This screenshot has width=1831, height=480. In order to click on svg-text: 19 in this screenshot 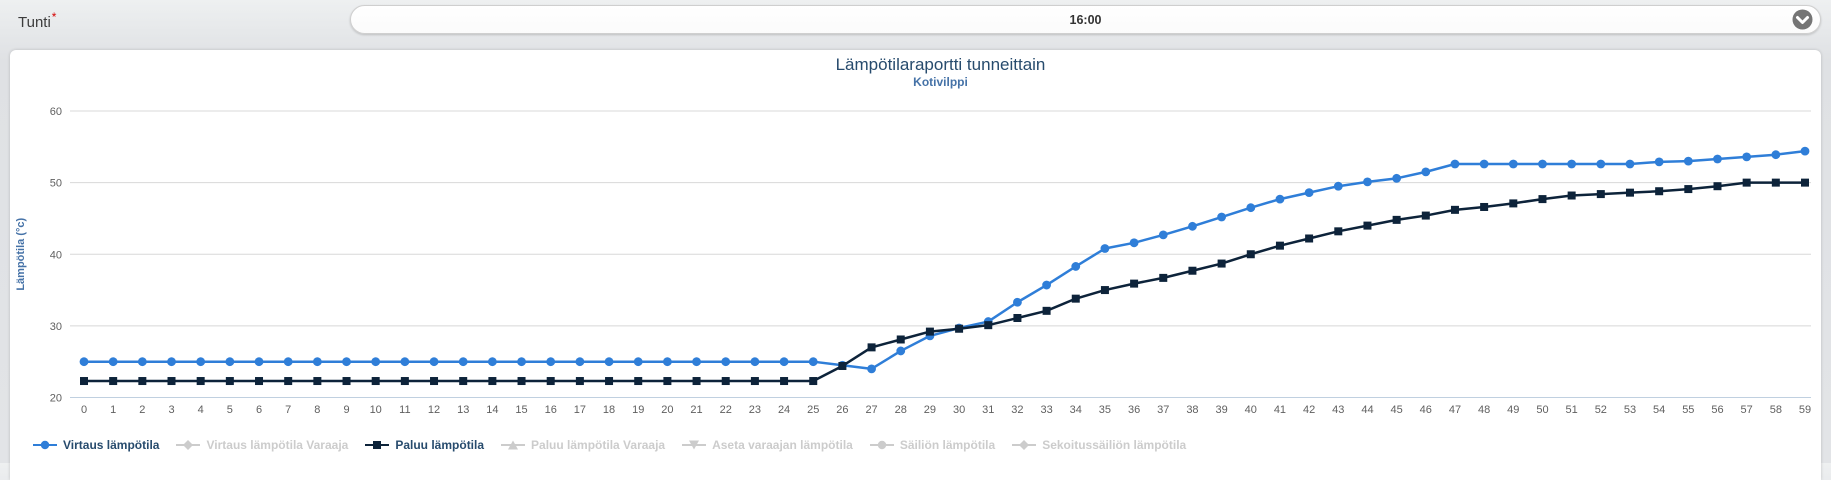, I will do `click(638, 410)`.